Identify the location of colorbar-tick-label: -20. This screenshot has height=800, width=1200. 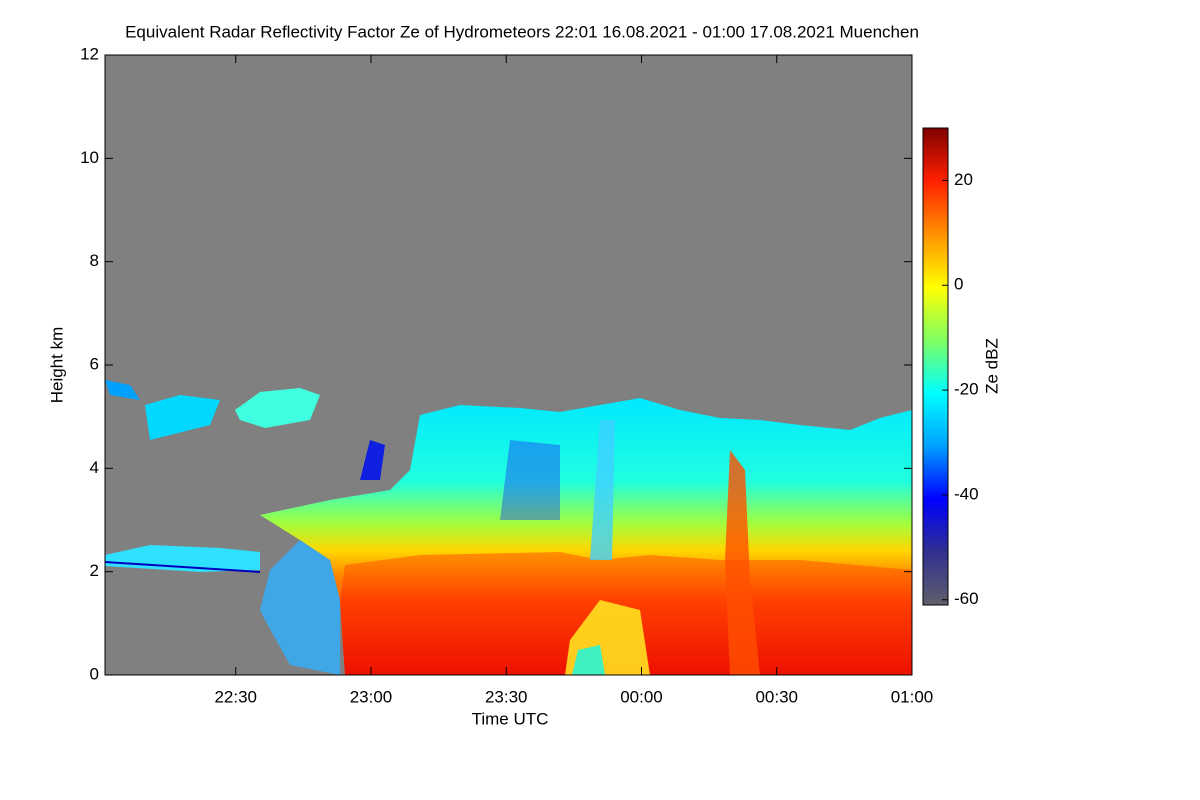
(966, 389).